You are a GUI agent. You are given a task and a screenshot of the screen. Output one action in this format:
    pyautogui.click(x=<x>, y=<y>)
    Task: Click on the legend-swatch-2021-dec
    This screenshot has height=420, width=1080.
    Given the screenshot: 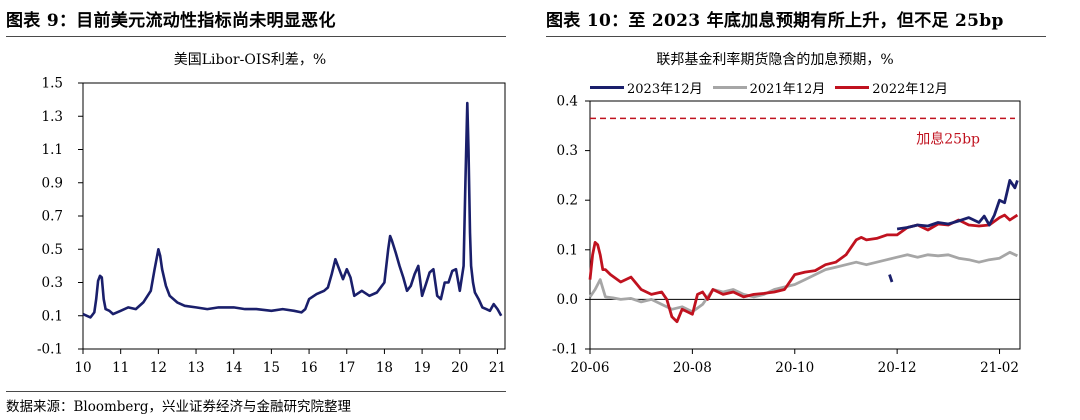 What is the action you would take?
    pyautogui.click(x=729, y=87)
    